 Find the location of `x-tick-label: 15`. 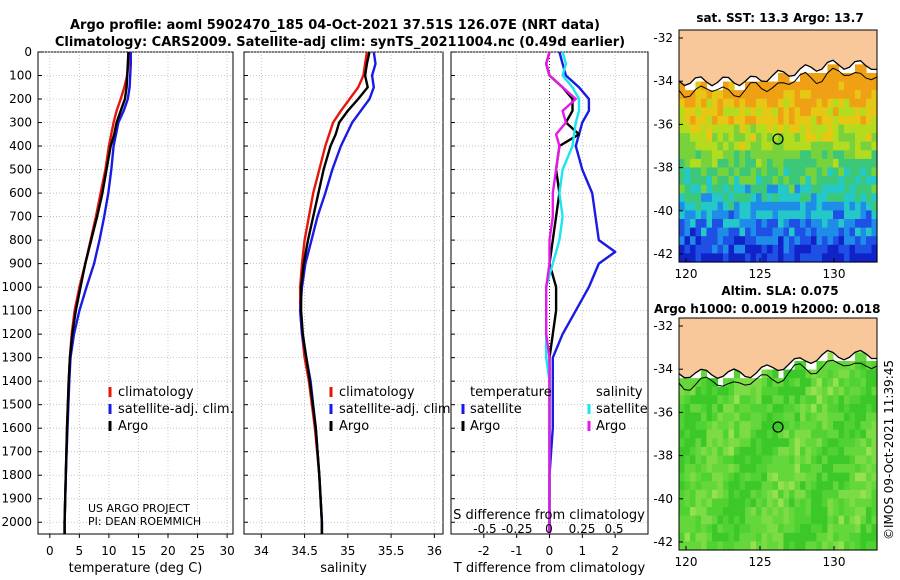

x-tick-label: 15 is located at coordinates (138, 551).